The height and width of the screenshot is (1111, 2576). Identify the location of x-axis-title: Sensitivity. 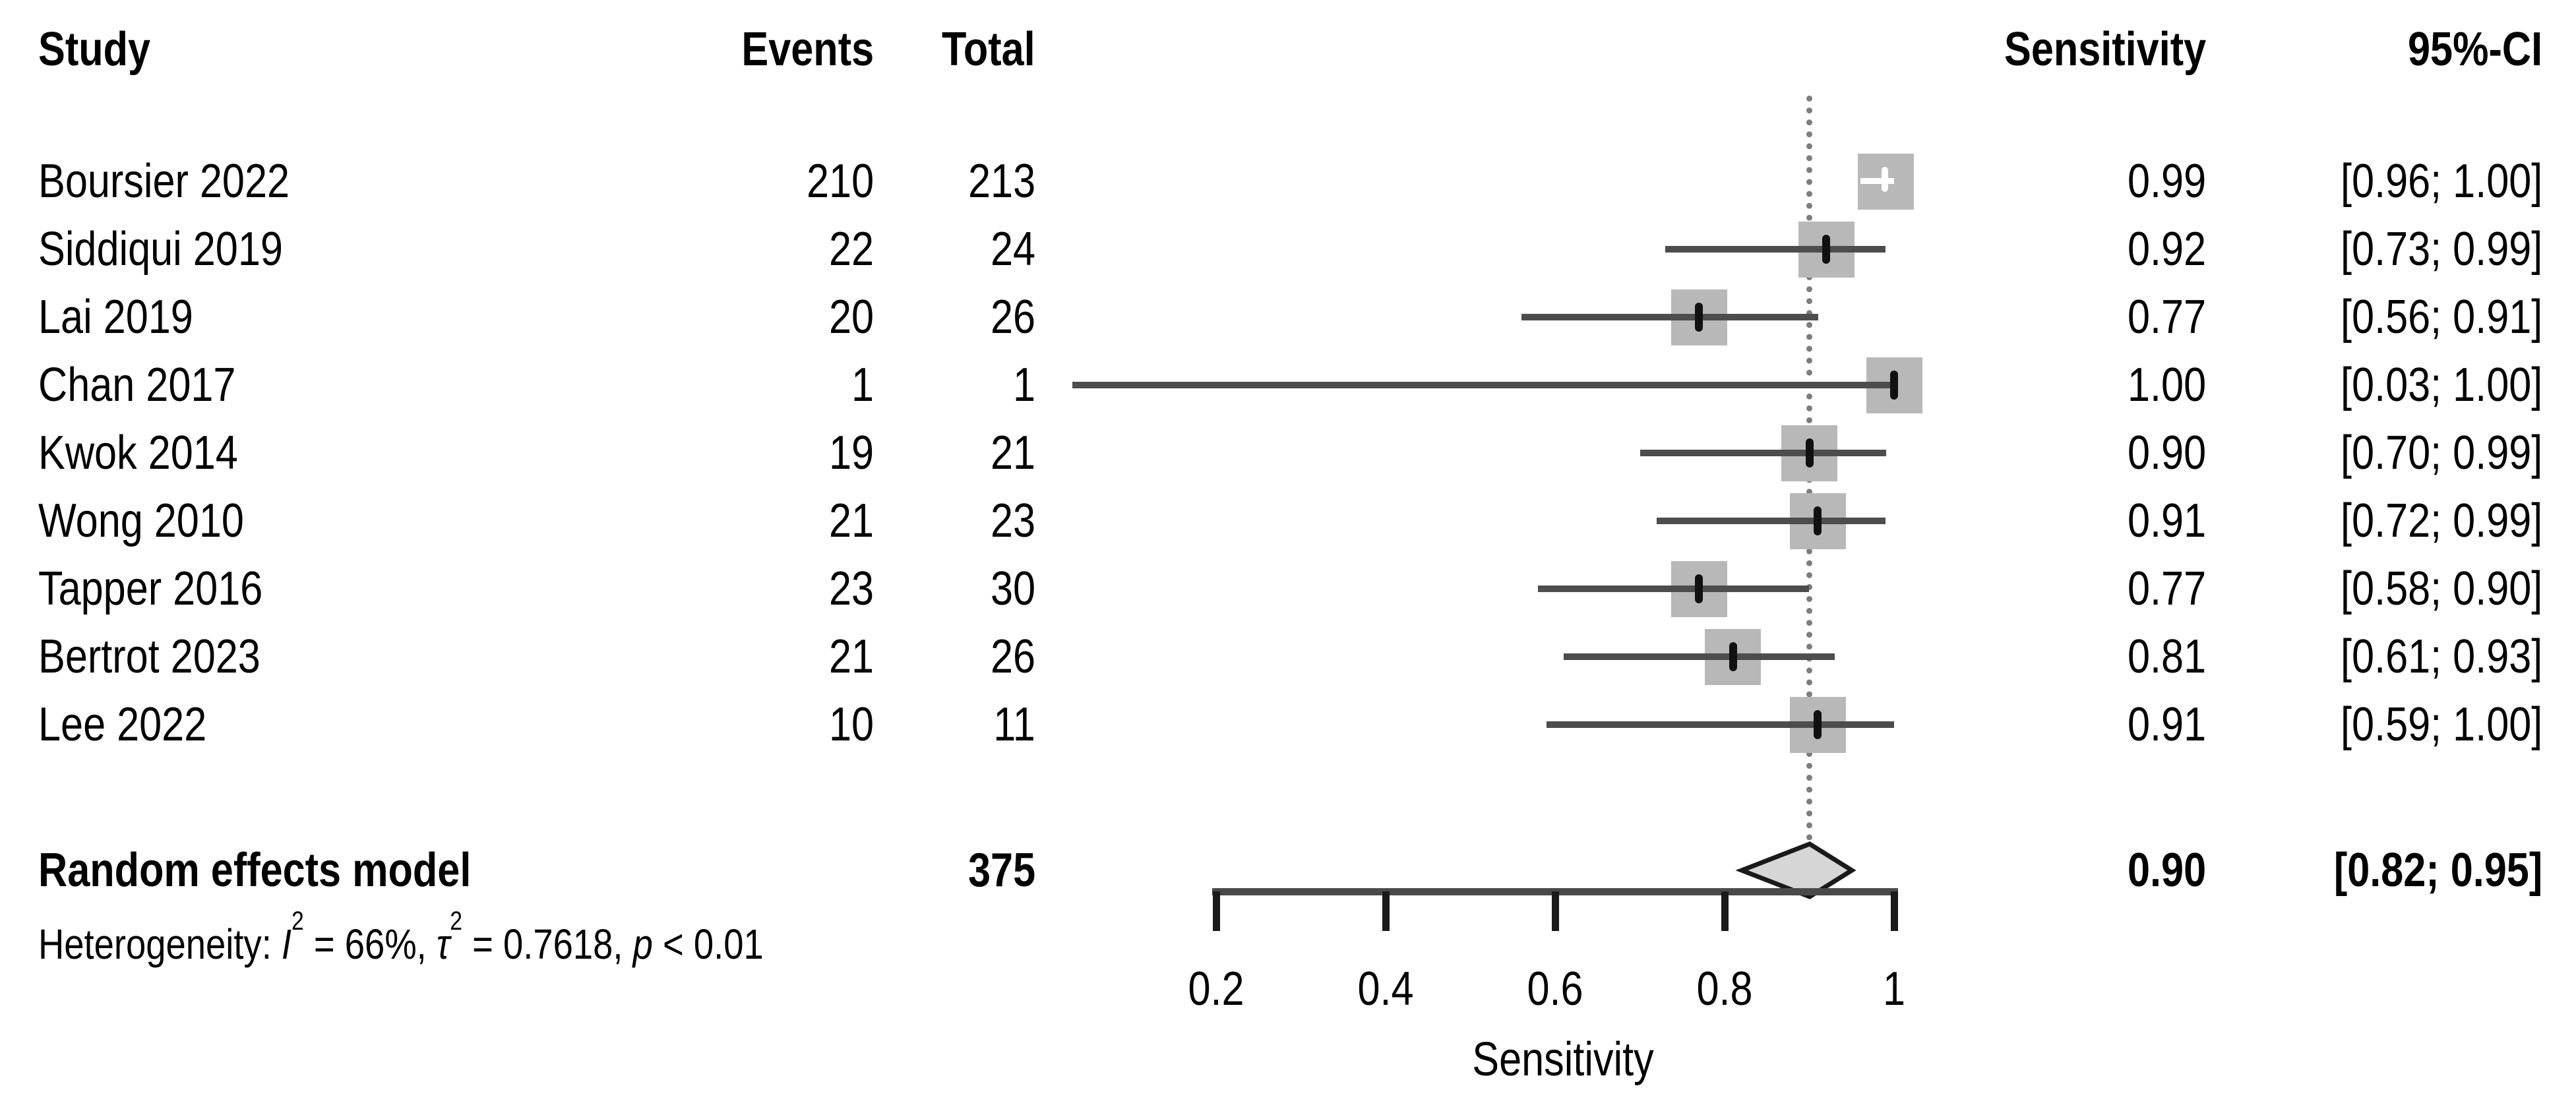
(1563, 1059).